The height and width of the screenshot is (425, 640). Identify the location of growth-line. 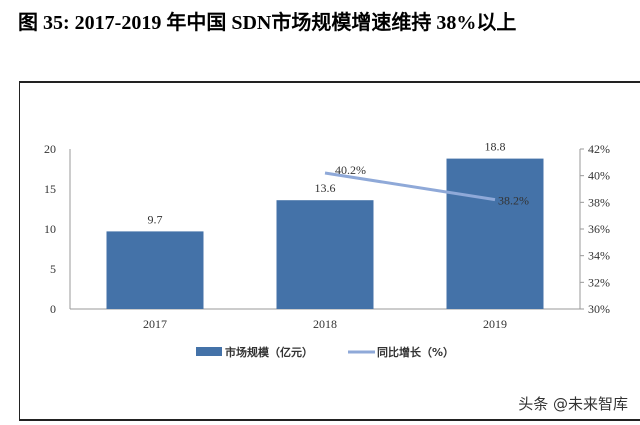
(410, 186).